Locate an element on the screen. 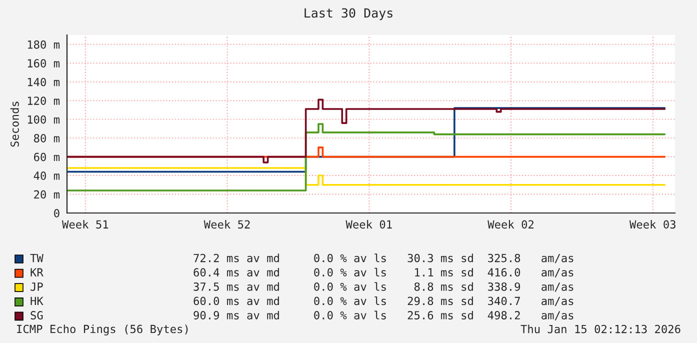  x-tick-label: Week 52 is located at coordinates (227, 224).